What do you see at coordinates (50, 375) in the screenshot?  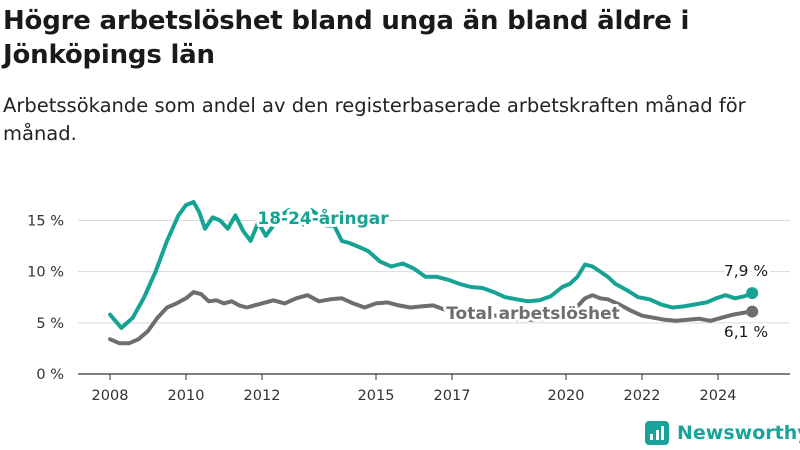 I see `y-tick-label: 0 %` at bounding box center [50, 375].